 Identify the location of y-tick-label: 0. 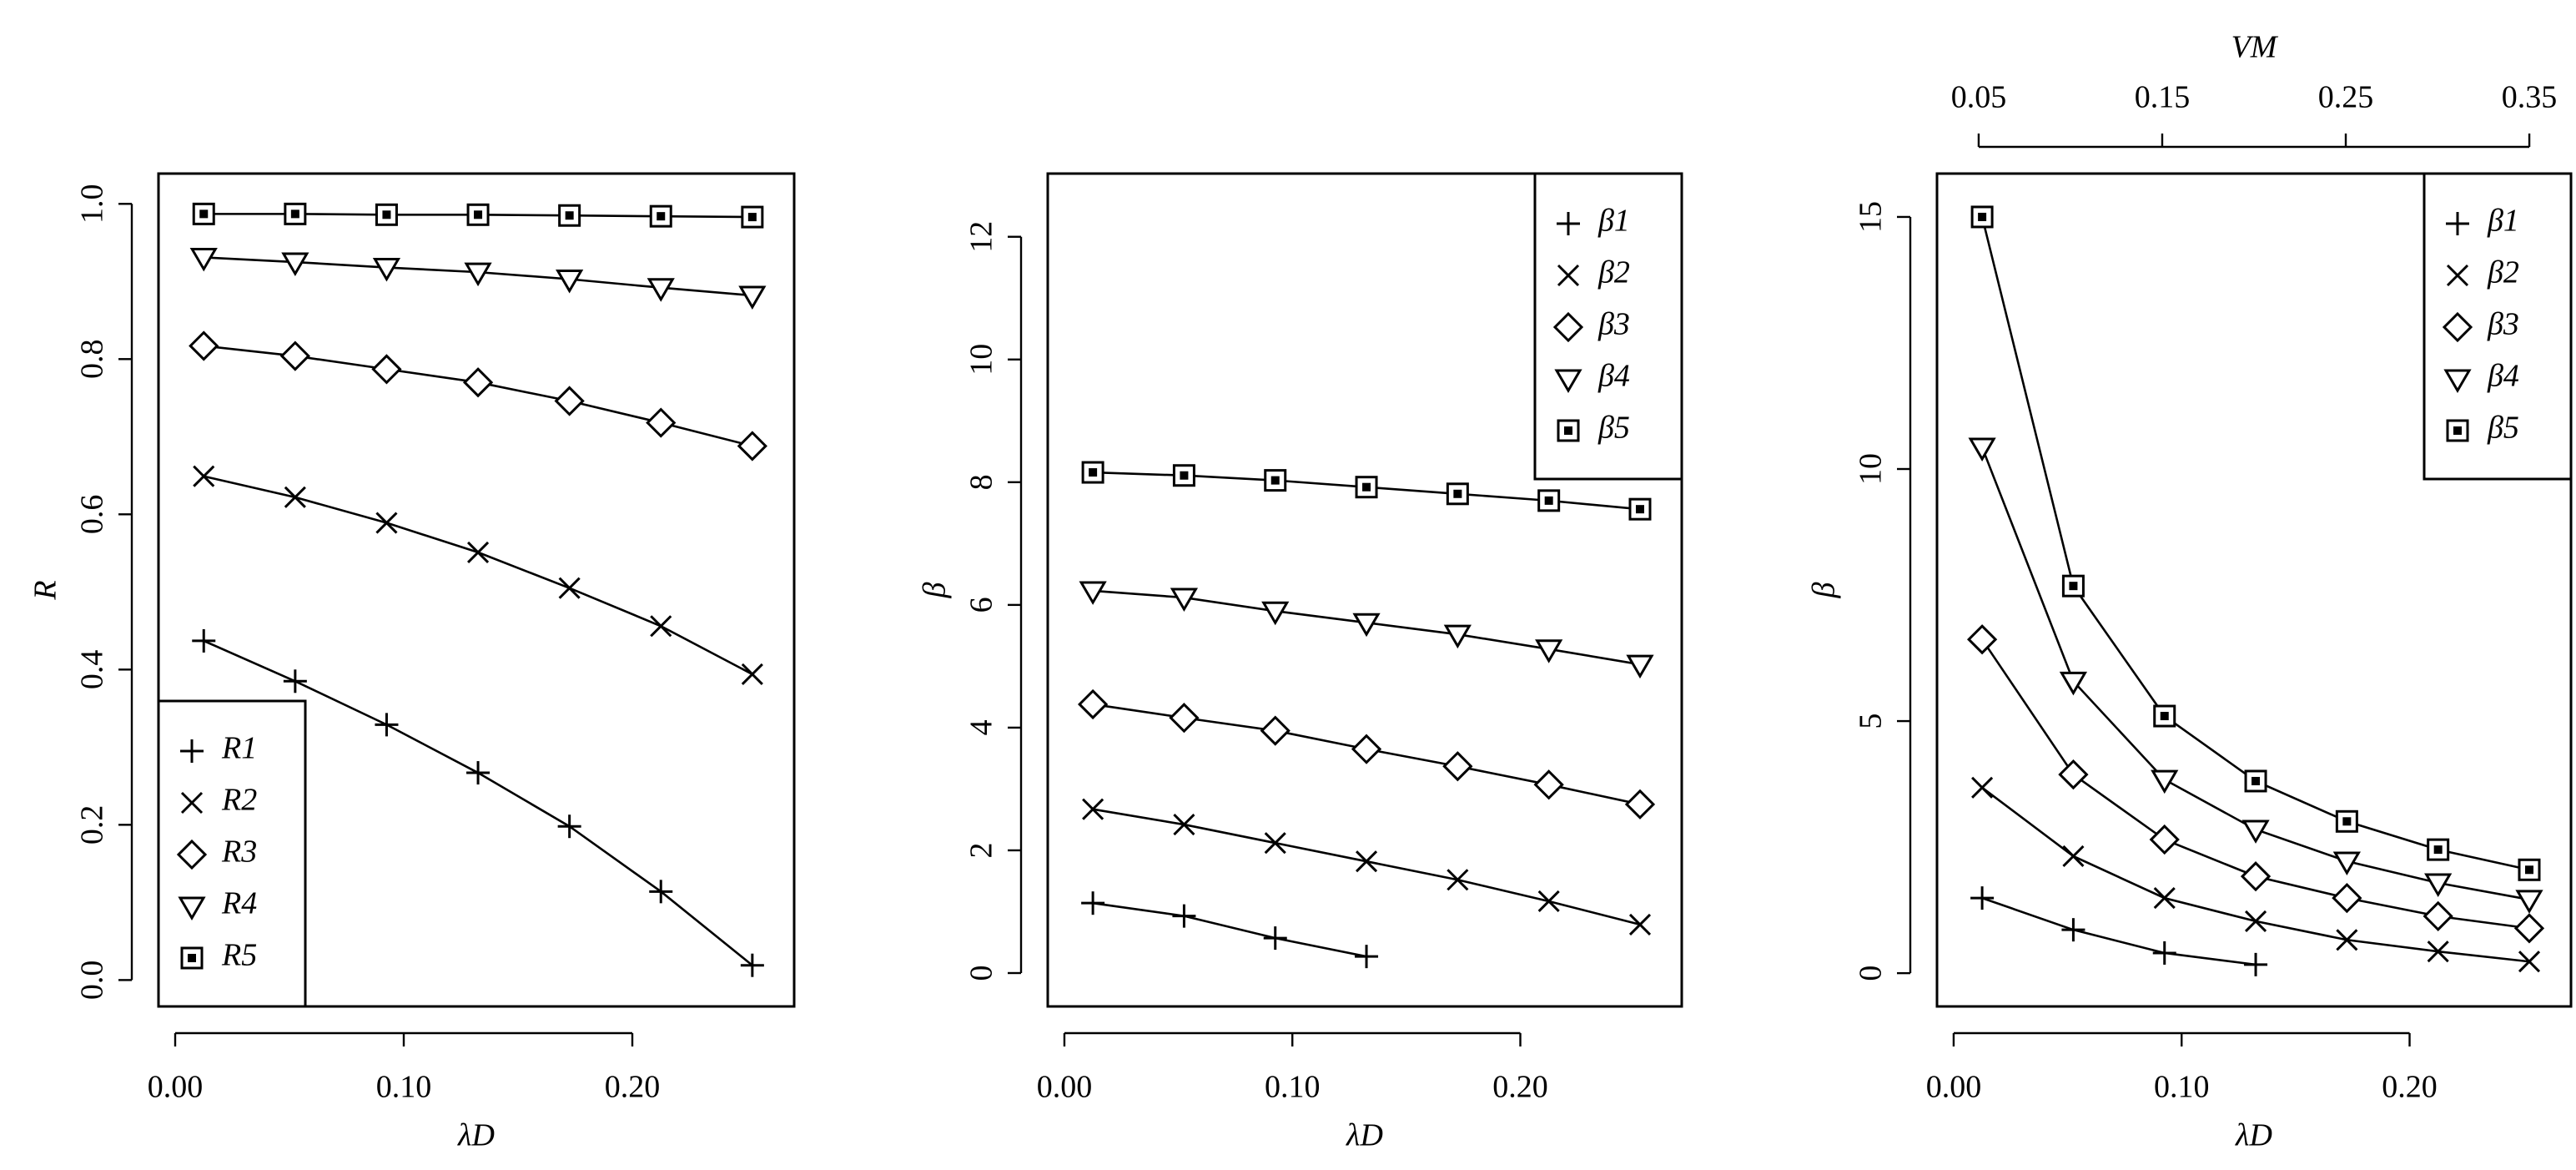
(981, 973).